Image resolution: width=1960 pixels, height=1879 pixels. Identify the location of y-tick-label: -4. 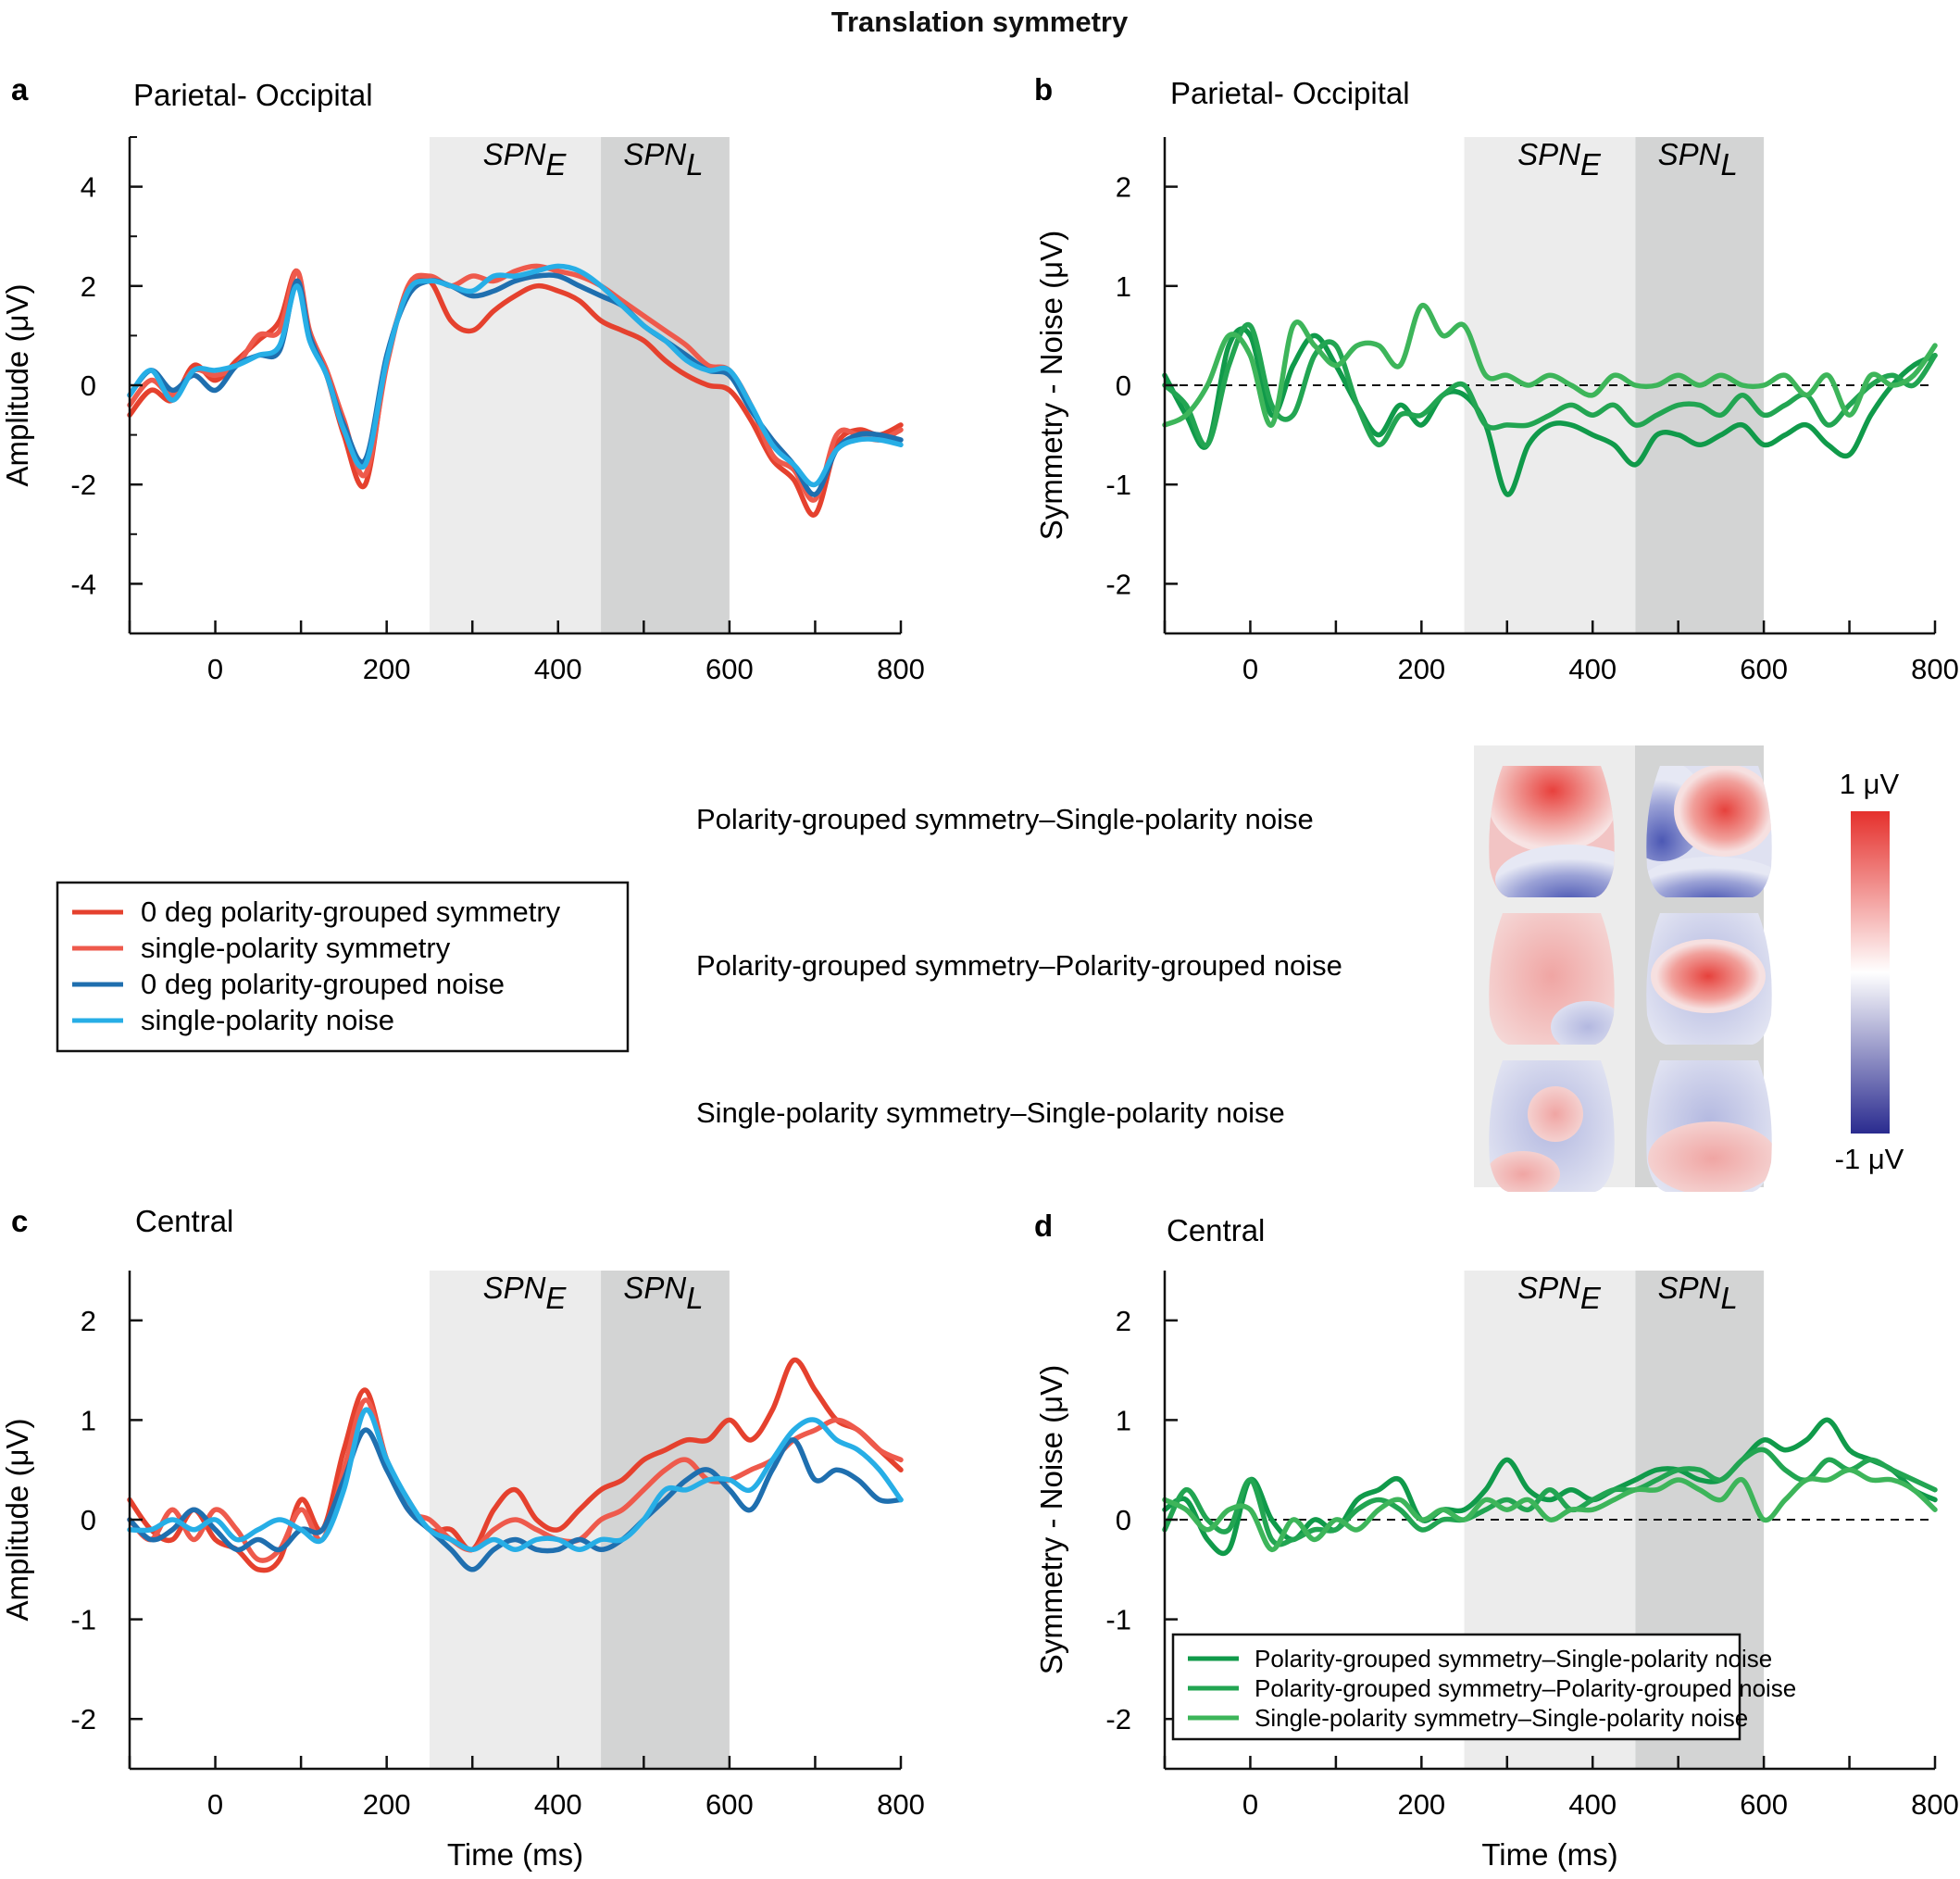
(83, 584).